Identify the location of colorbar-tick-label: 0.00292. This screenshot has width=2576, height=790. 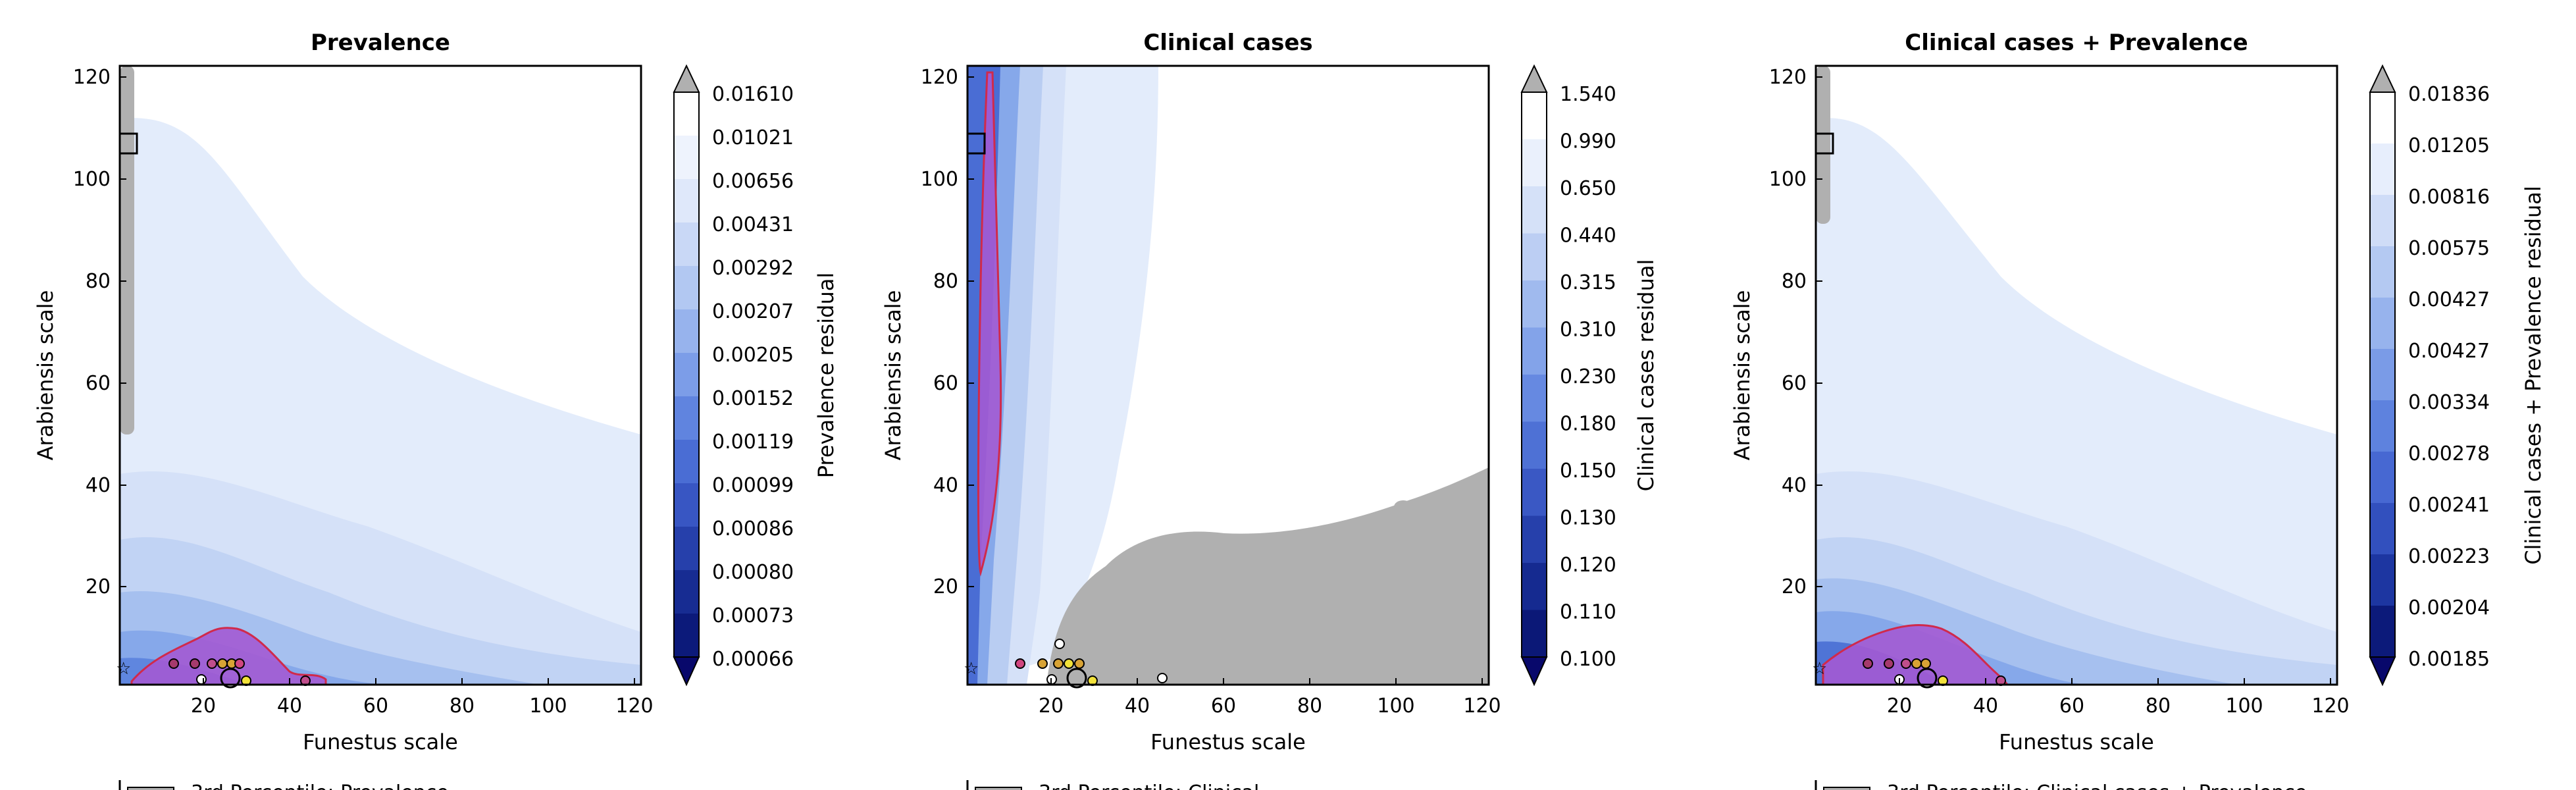
(753, 269).